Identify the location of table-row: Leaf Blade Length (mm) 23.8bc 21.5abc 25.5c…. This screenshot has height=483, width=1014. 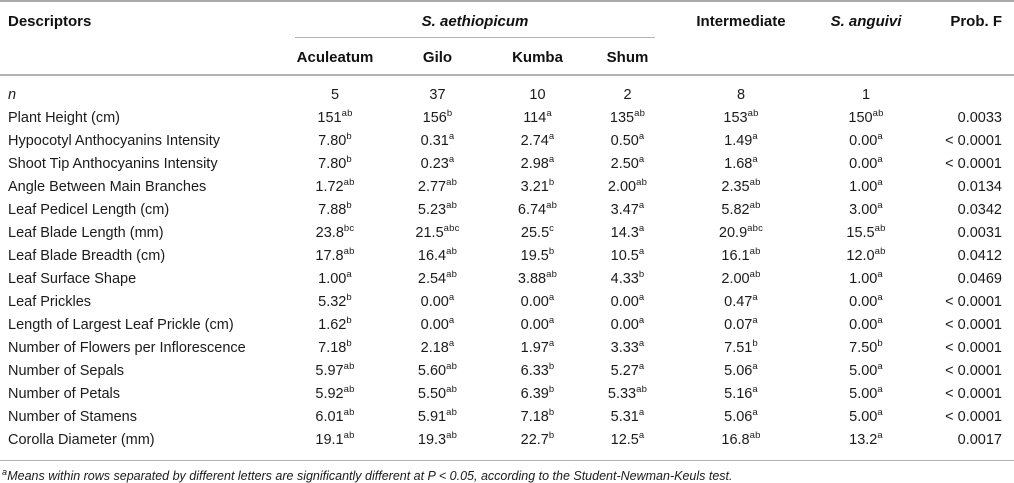
(507, 232).